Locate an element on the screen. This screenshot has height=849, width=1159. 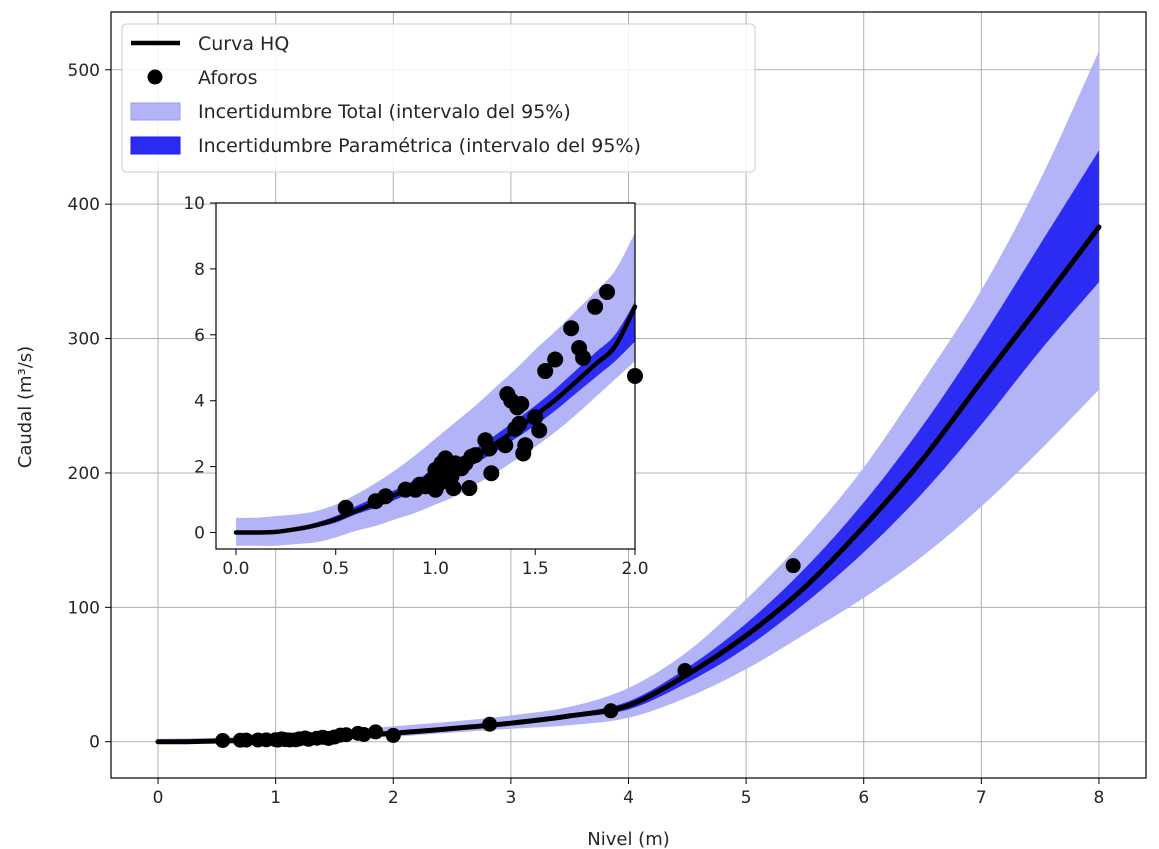
legend-swatch-incertidumbre-total is located at coordinates (155, 111).